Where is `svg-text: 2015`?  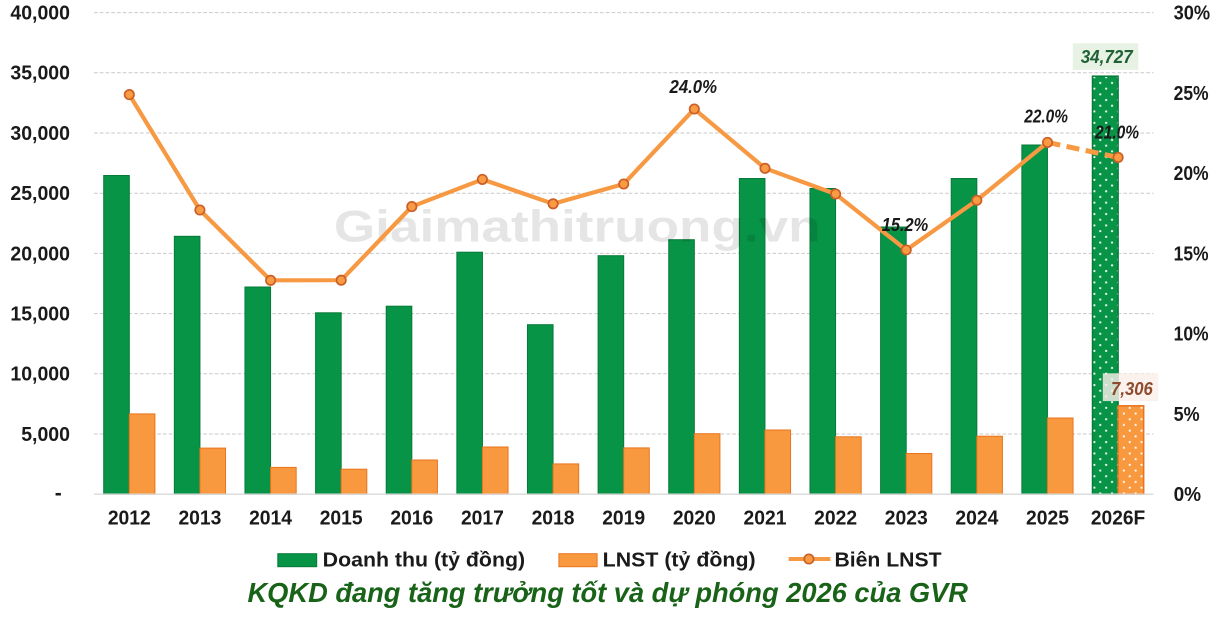
svg-text: 2015 is located at coordinates (341, 518).